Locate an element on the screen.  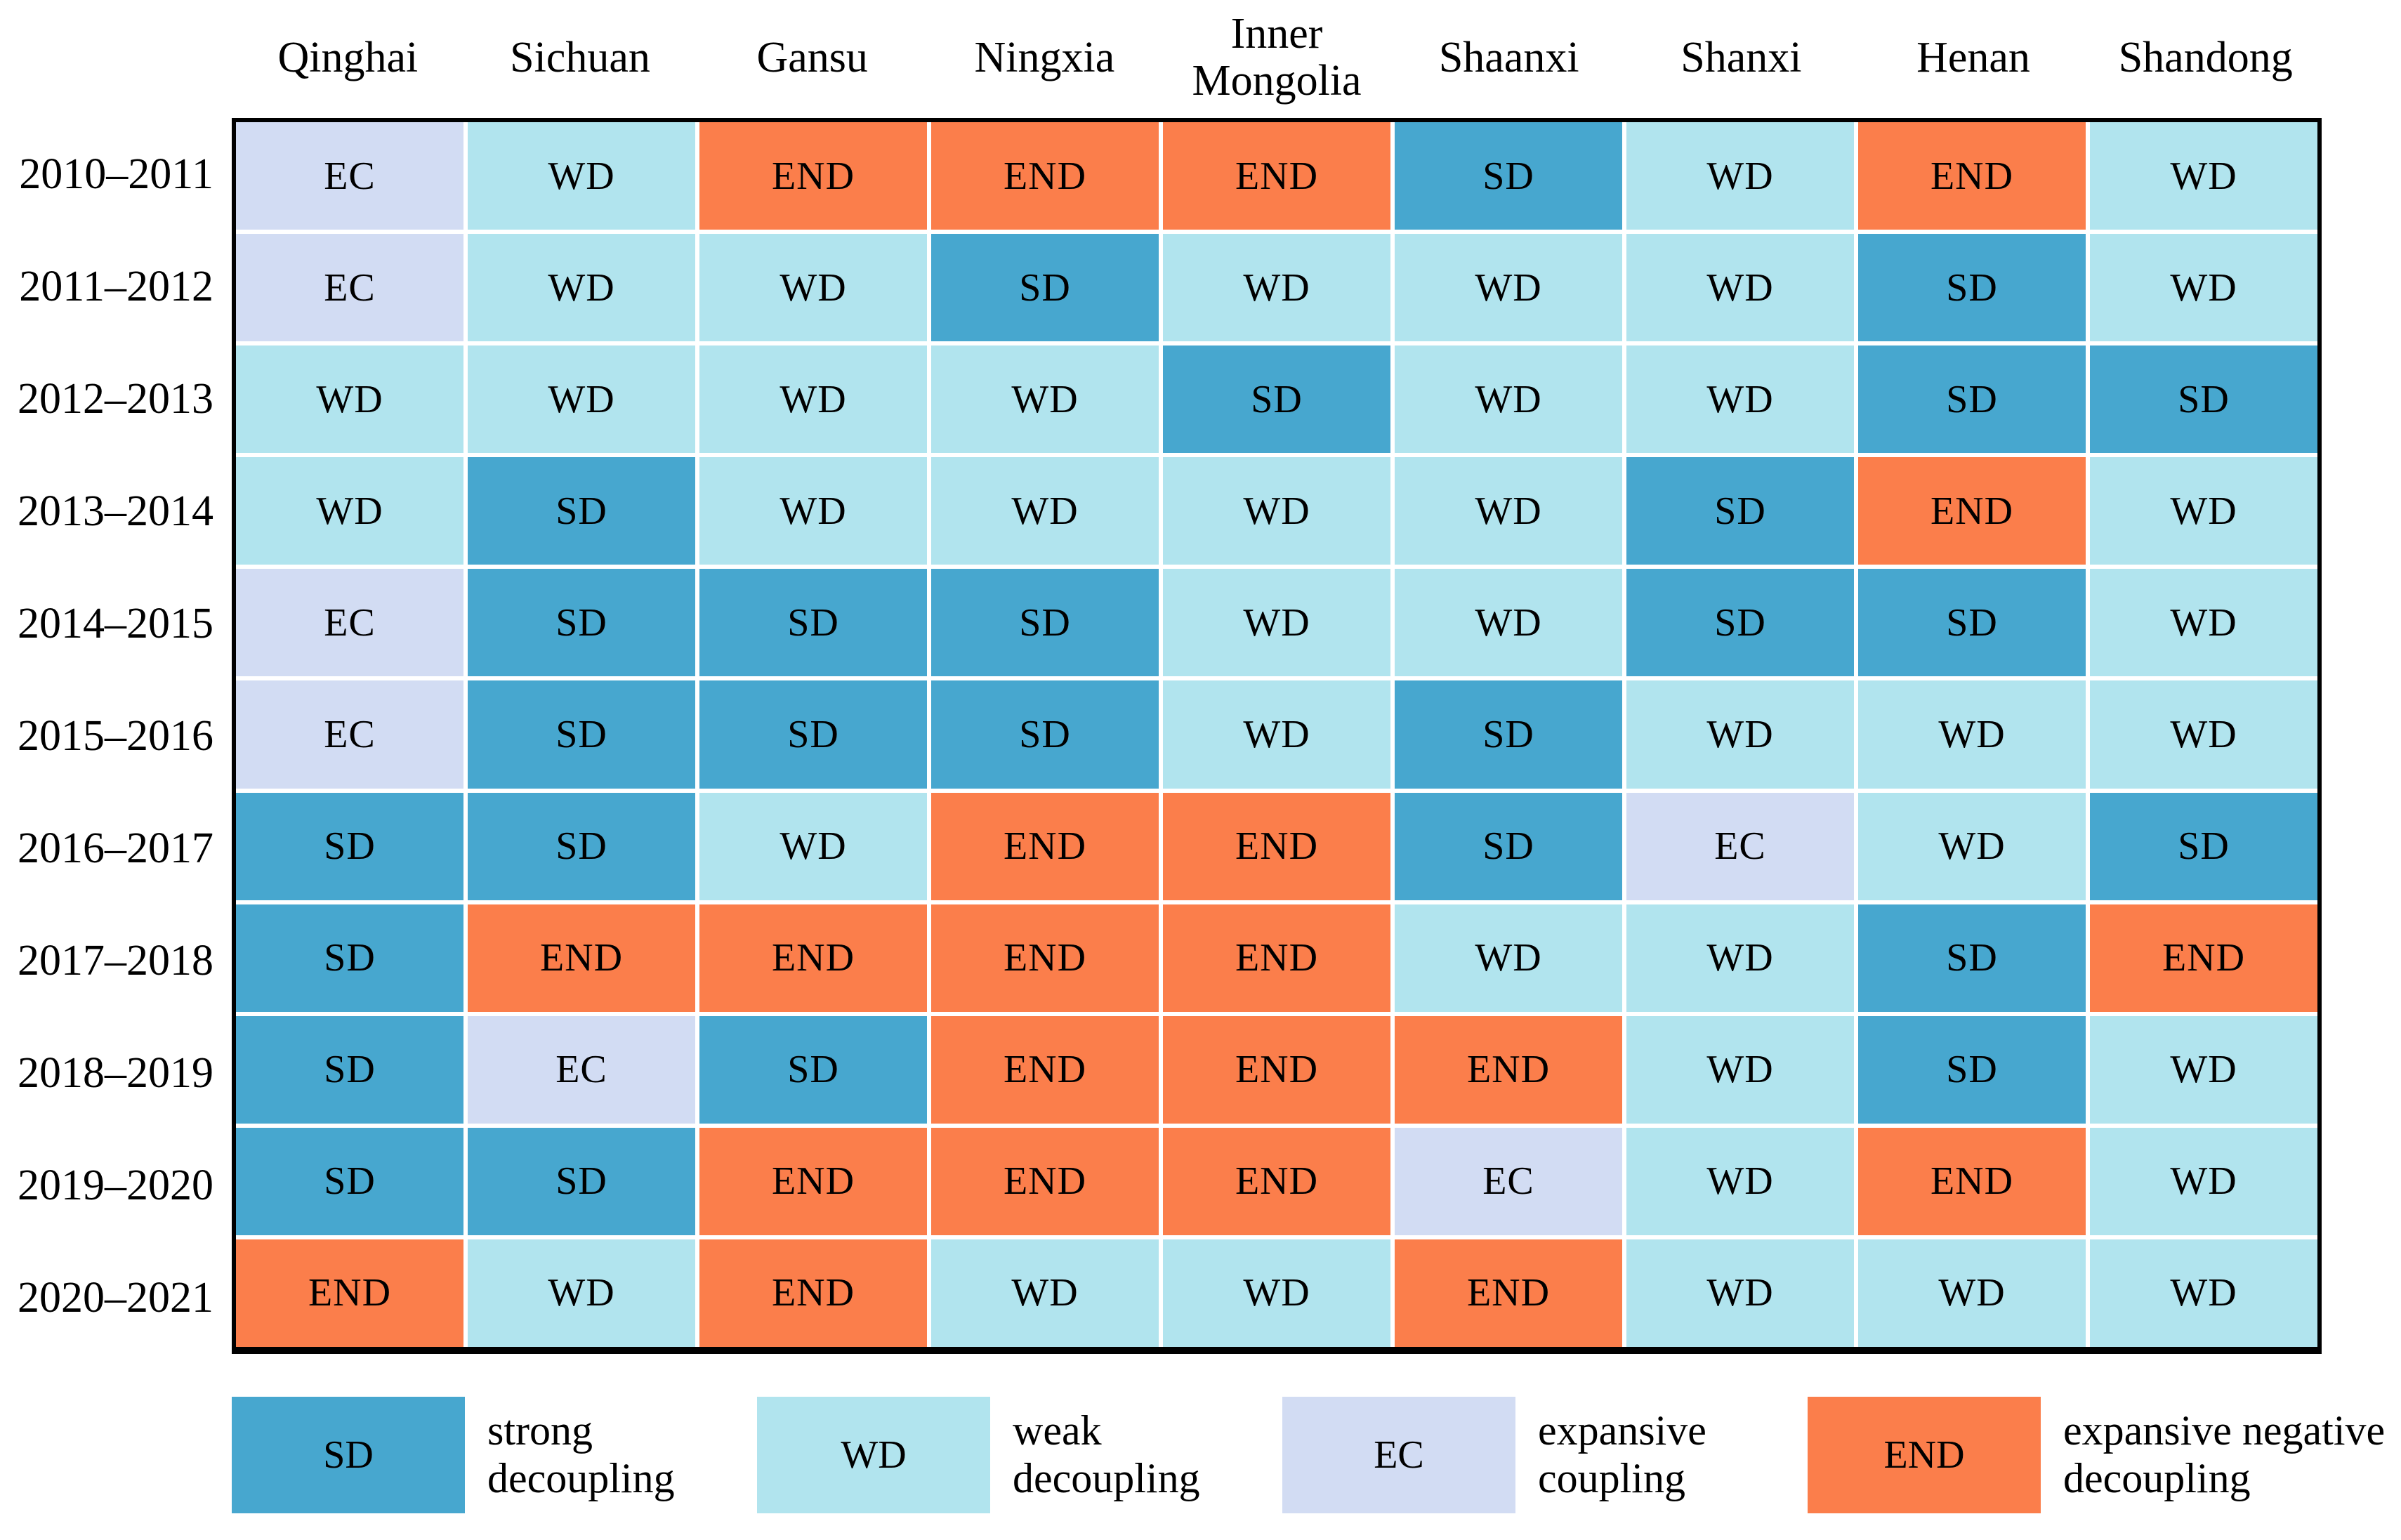
column-header-qinghai: Qinghai is located at coordinates (348, 57).